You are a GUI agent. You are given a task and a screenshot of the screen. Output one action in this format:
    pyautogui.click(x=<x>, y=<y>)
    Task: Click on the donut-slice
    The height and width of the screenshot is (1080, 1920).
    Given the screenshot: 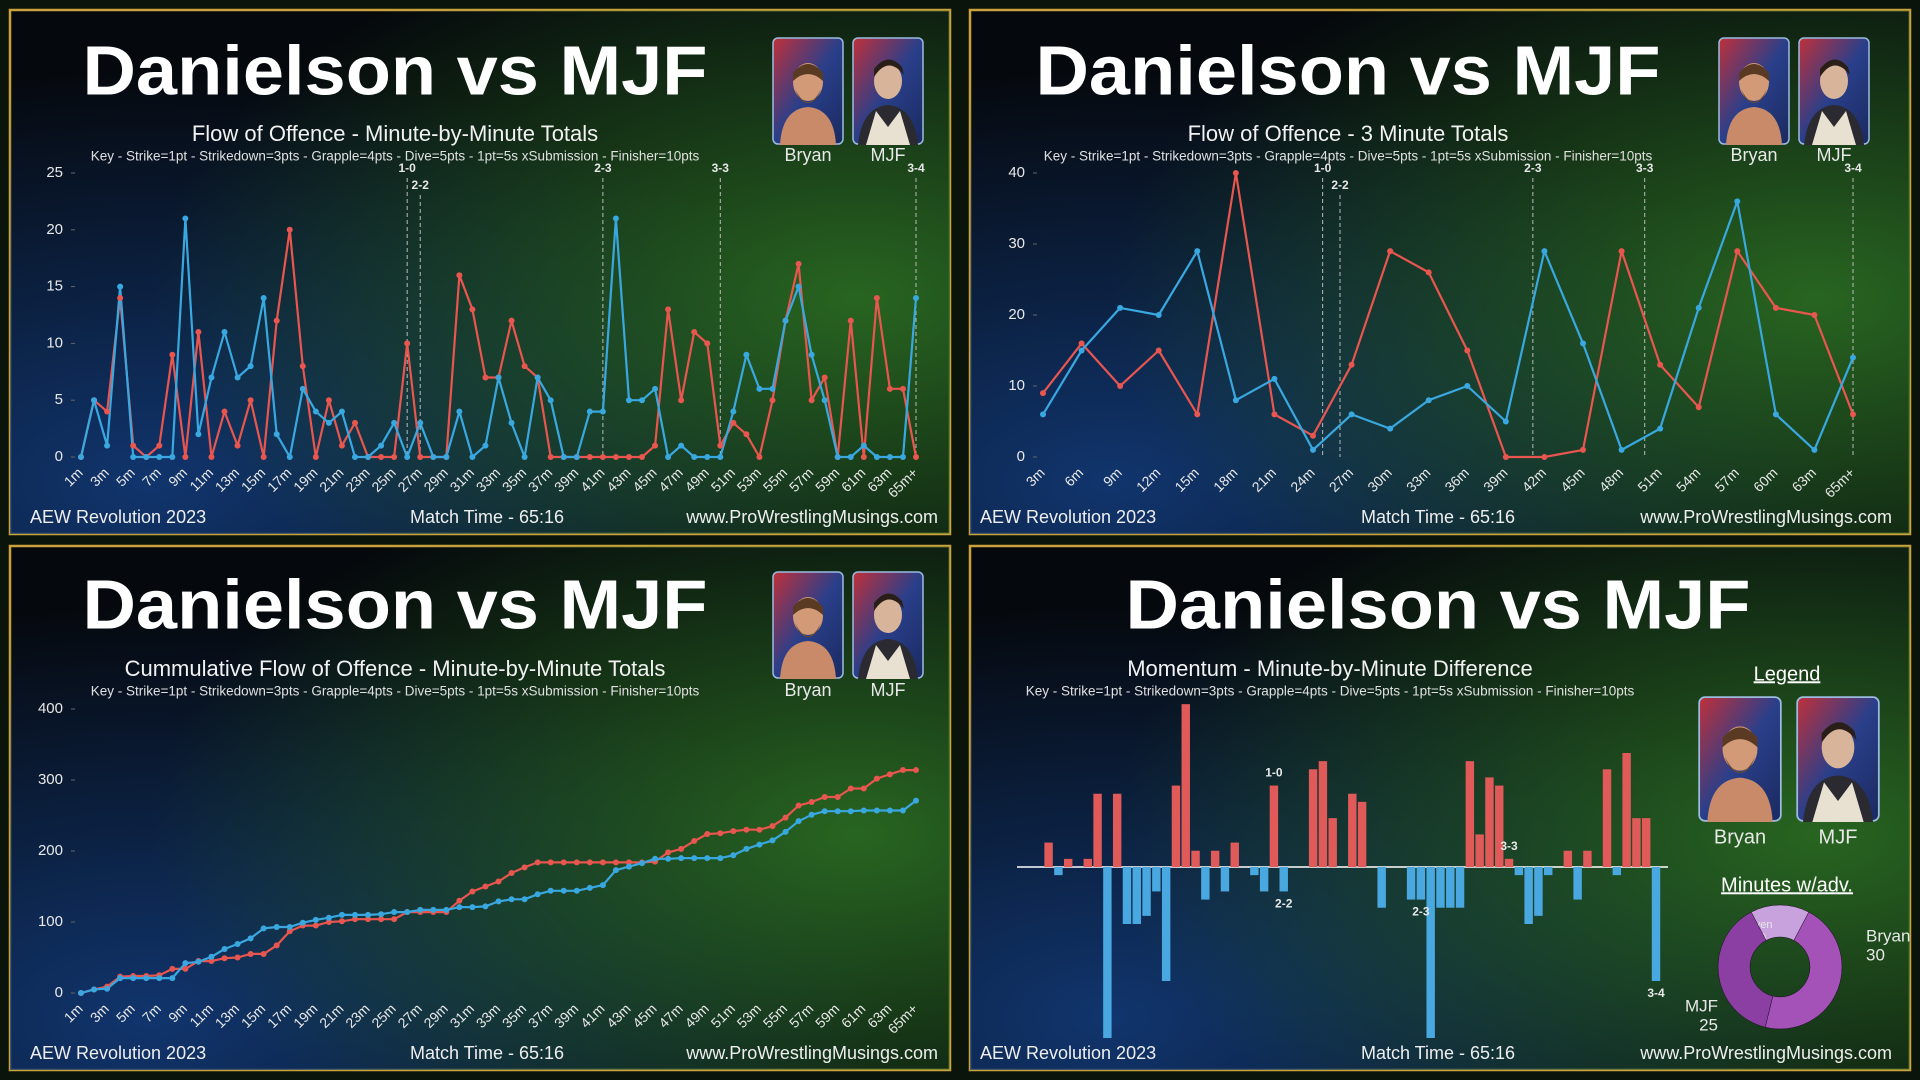 What is the action you would take?
    pyautogui.click(x=1745, y=969)
    